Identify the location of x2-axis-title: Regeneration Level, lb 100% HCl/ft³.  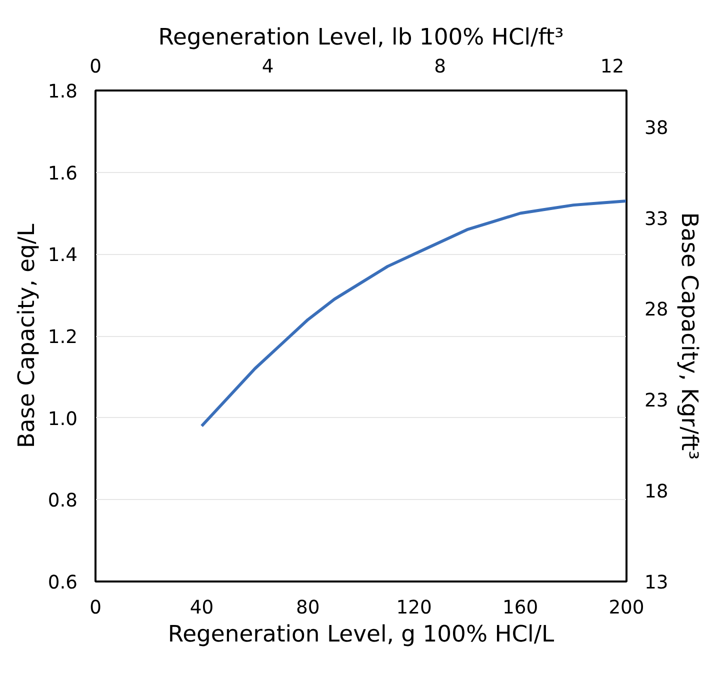
(361, 37).